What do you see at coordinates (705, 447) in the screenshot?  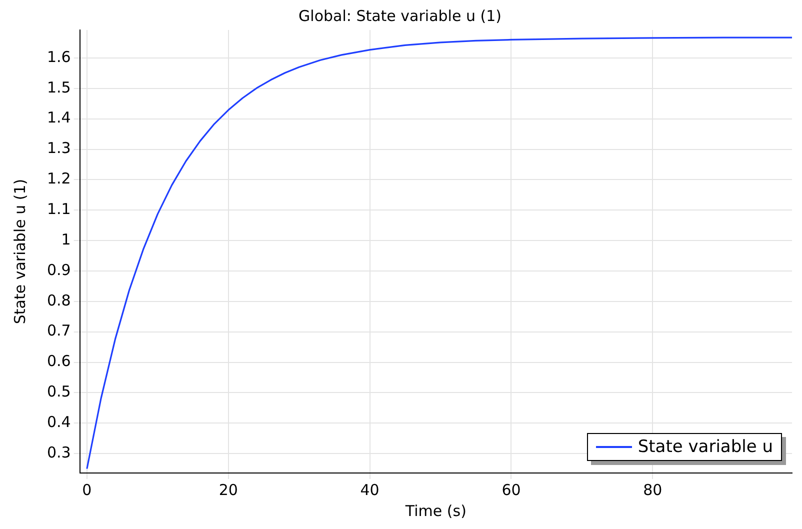 I see `legend-label: State variable u` at bounding box center [705, 447].